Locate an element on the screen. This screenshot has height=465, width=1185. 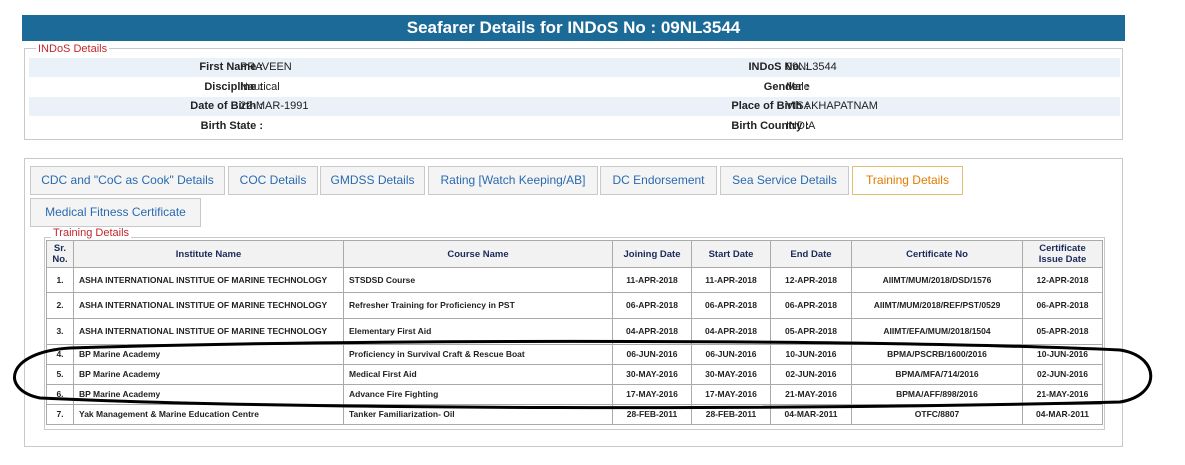
table-cell: Elementary First Aid is located at coordinates (478, 331).